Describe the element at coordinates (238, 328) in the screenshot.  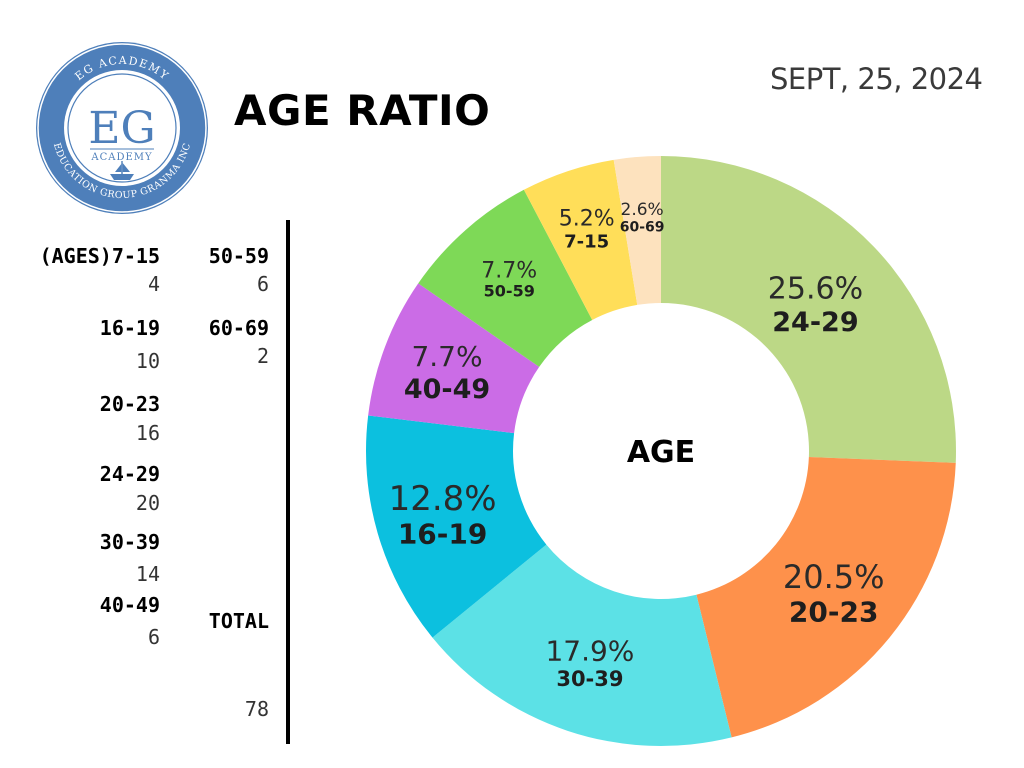
I see `legend-label: 60-69` at that location.